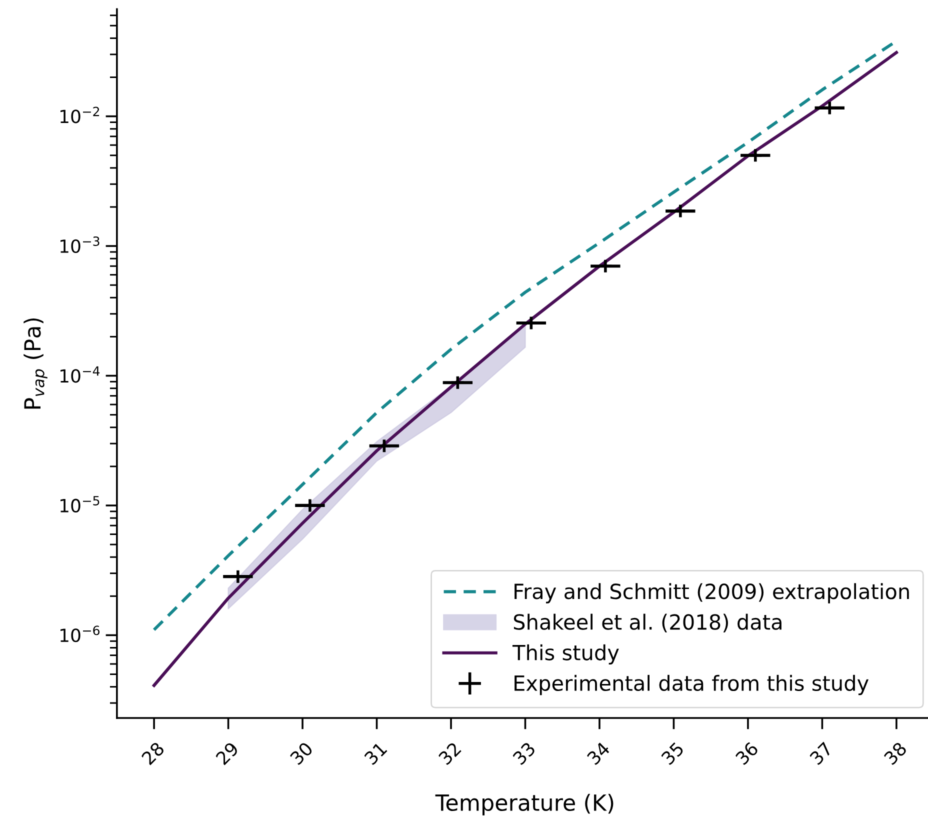  Describe the element at coordinates (524, 753) in the screenshot. I see `x-tick-label: 33` at that location.